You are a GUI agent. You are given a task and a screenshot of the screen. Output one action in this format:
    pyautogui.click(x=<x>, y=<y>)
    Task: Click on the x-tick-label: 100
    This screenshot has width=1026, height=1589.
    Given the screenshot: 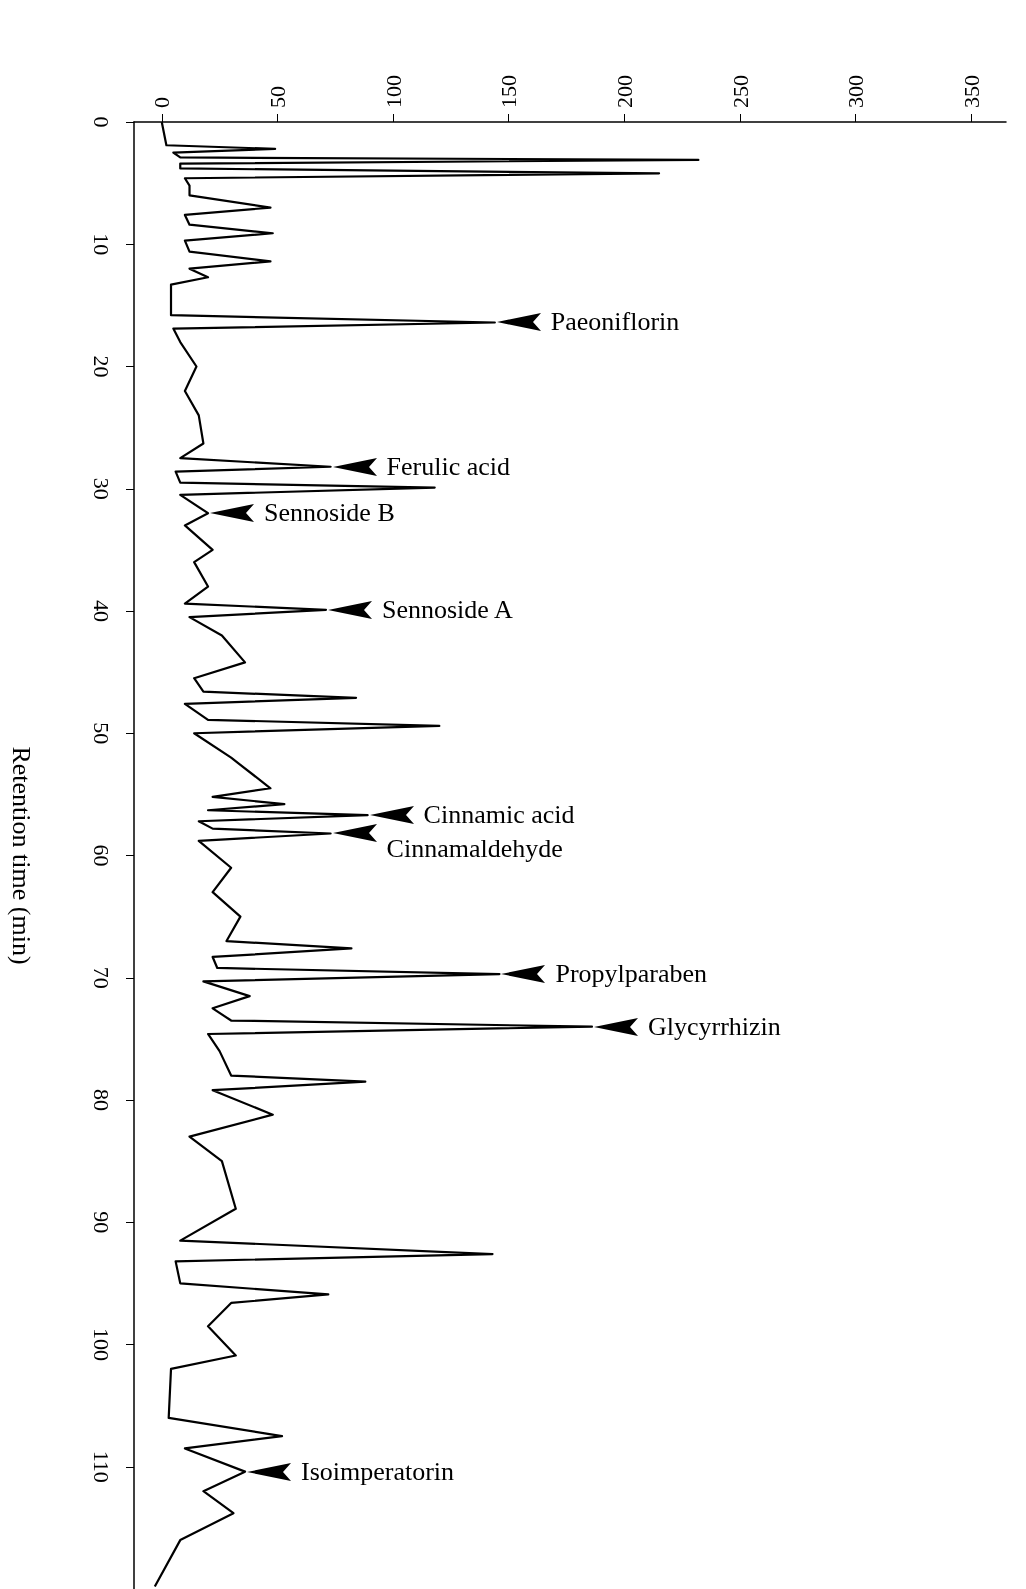 What is the action you would take?
    pyautogui.click(x=393, y=91)
    